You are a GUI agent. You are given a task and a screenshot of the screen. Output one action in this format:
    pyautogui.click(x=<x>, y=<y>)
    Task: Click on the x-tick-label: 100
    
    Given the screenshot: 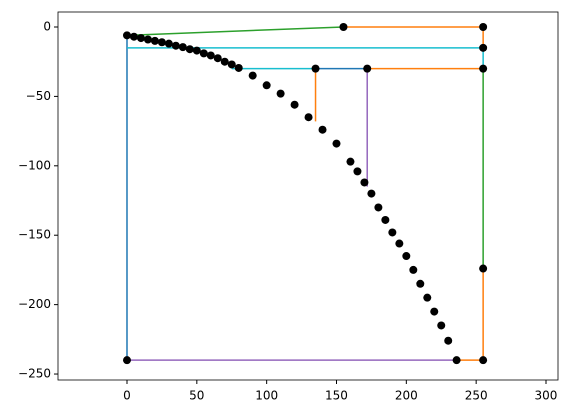 What is the action you would take?
    pyautogui.click(x=266, y=396)
    